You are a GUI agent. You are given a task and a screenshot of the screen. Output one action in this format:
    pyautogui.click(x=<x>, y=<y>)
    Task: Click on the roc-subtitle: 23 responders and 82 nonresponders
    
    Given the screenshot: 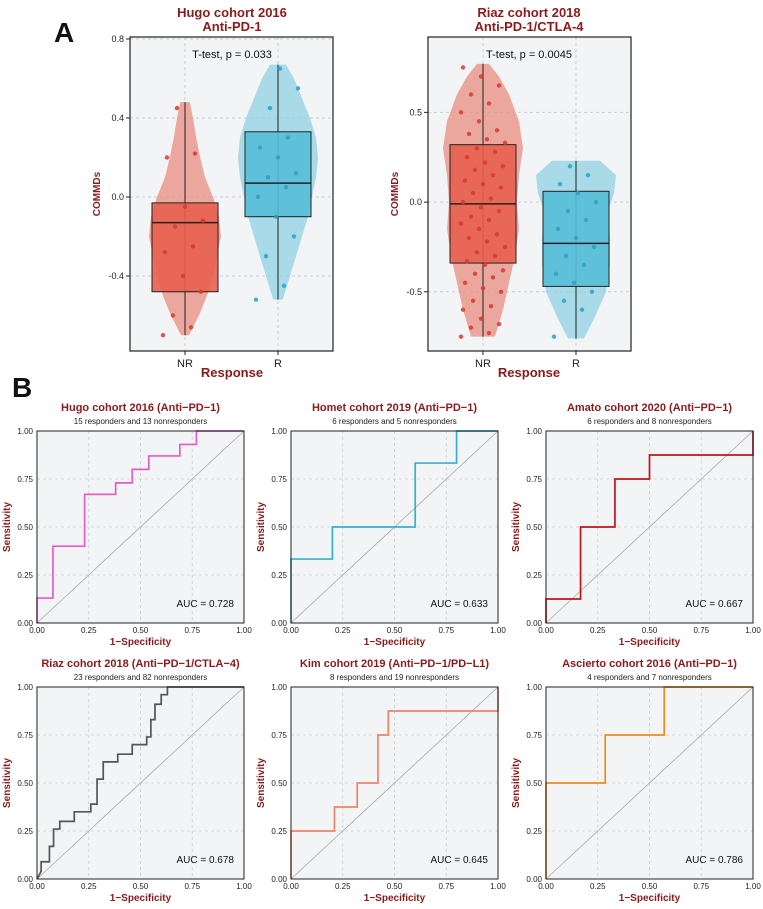 What is the action you would take?
    pyautogui.click(x=140, y=677)
    